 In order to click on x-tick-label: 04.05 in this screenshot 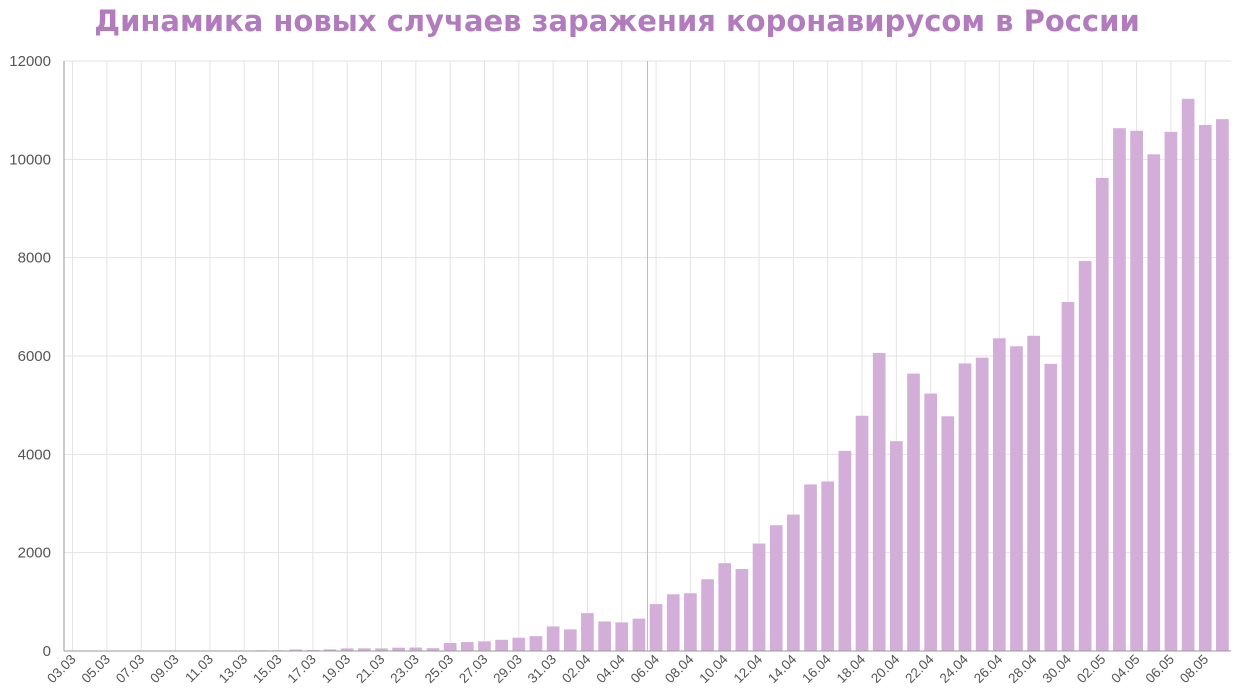, I will do `click(1125, 669)`.